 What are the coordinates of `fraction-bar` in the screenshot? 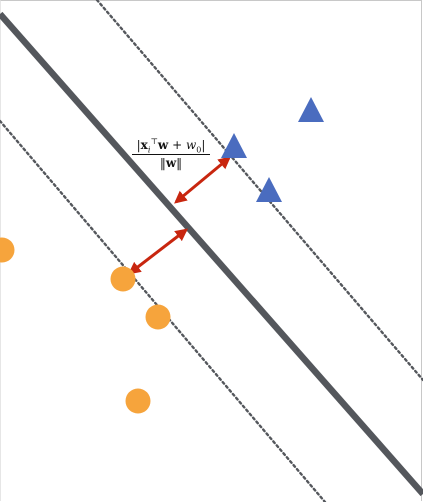 It's located at (171, 154).